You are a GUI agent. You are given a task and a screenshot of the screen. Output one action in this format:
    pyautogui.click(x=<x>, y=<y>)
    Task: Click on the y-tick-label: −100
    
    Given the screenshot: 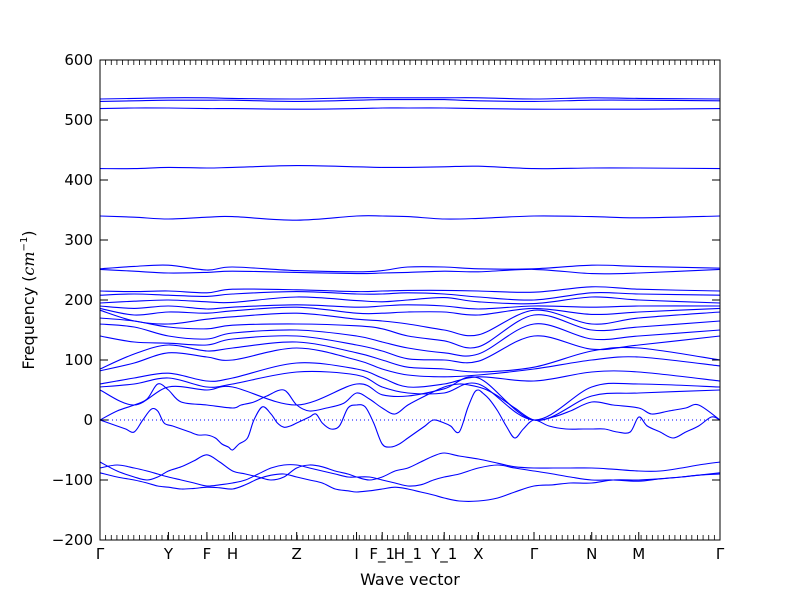 What is the action you would take?
    pyautogui.click(x=72, y=480)
    